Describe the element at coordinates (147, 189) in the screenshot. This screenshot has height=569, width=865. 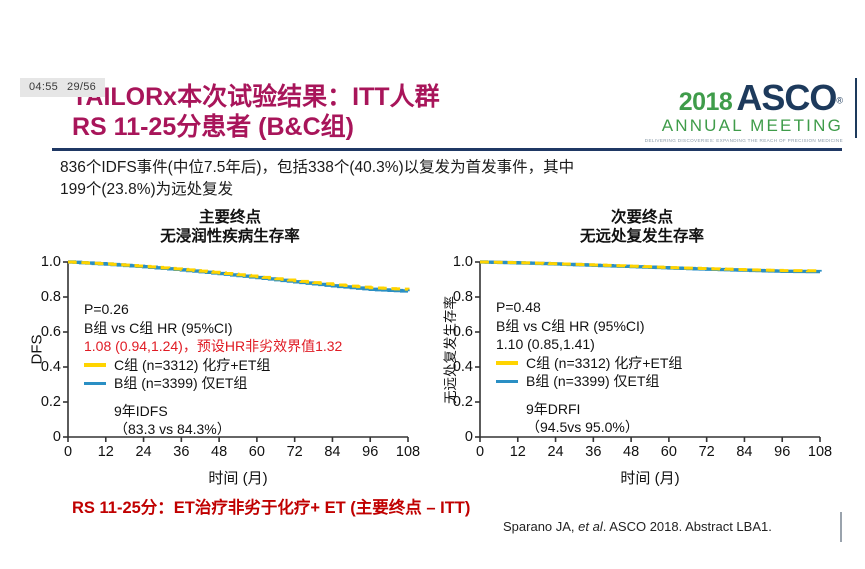
I see `intro-line-2: 199个(23.8%)为远处复发` at that location.